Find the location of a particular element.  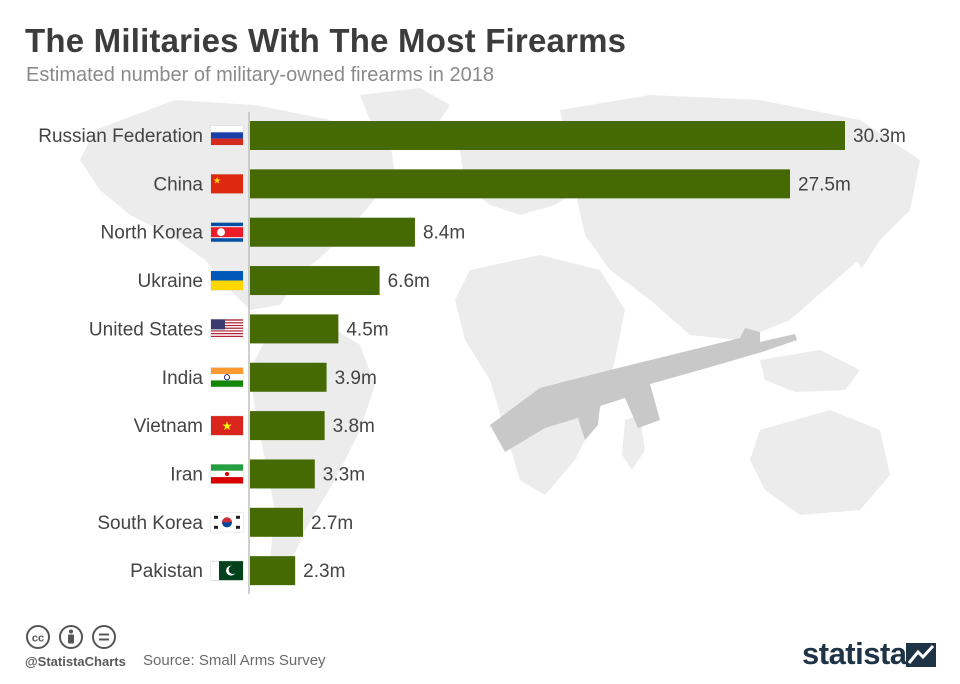

category-label: India is located at coordinates (183, 378).